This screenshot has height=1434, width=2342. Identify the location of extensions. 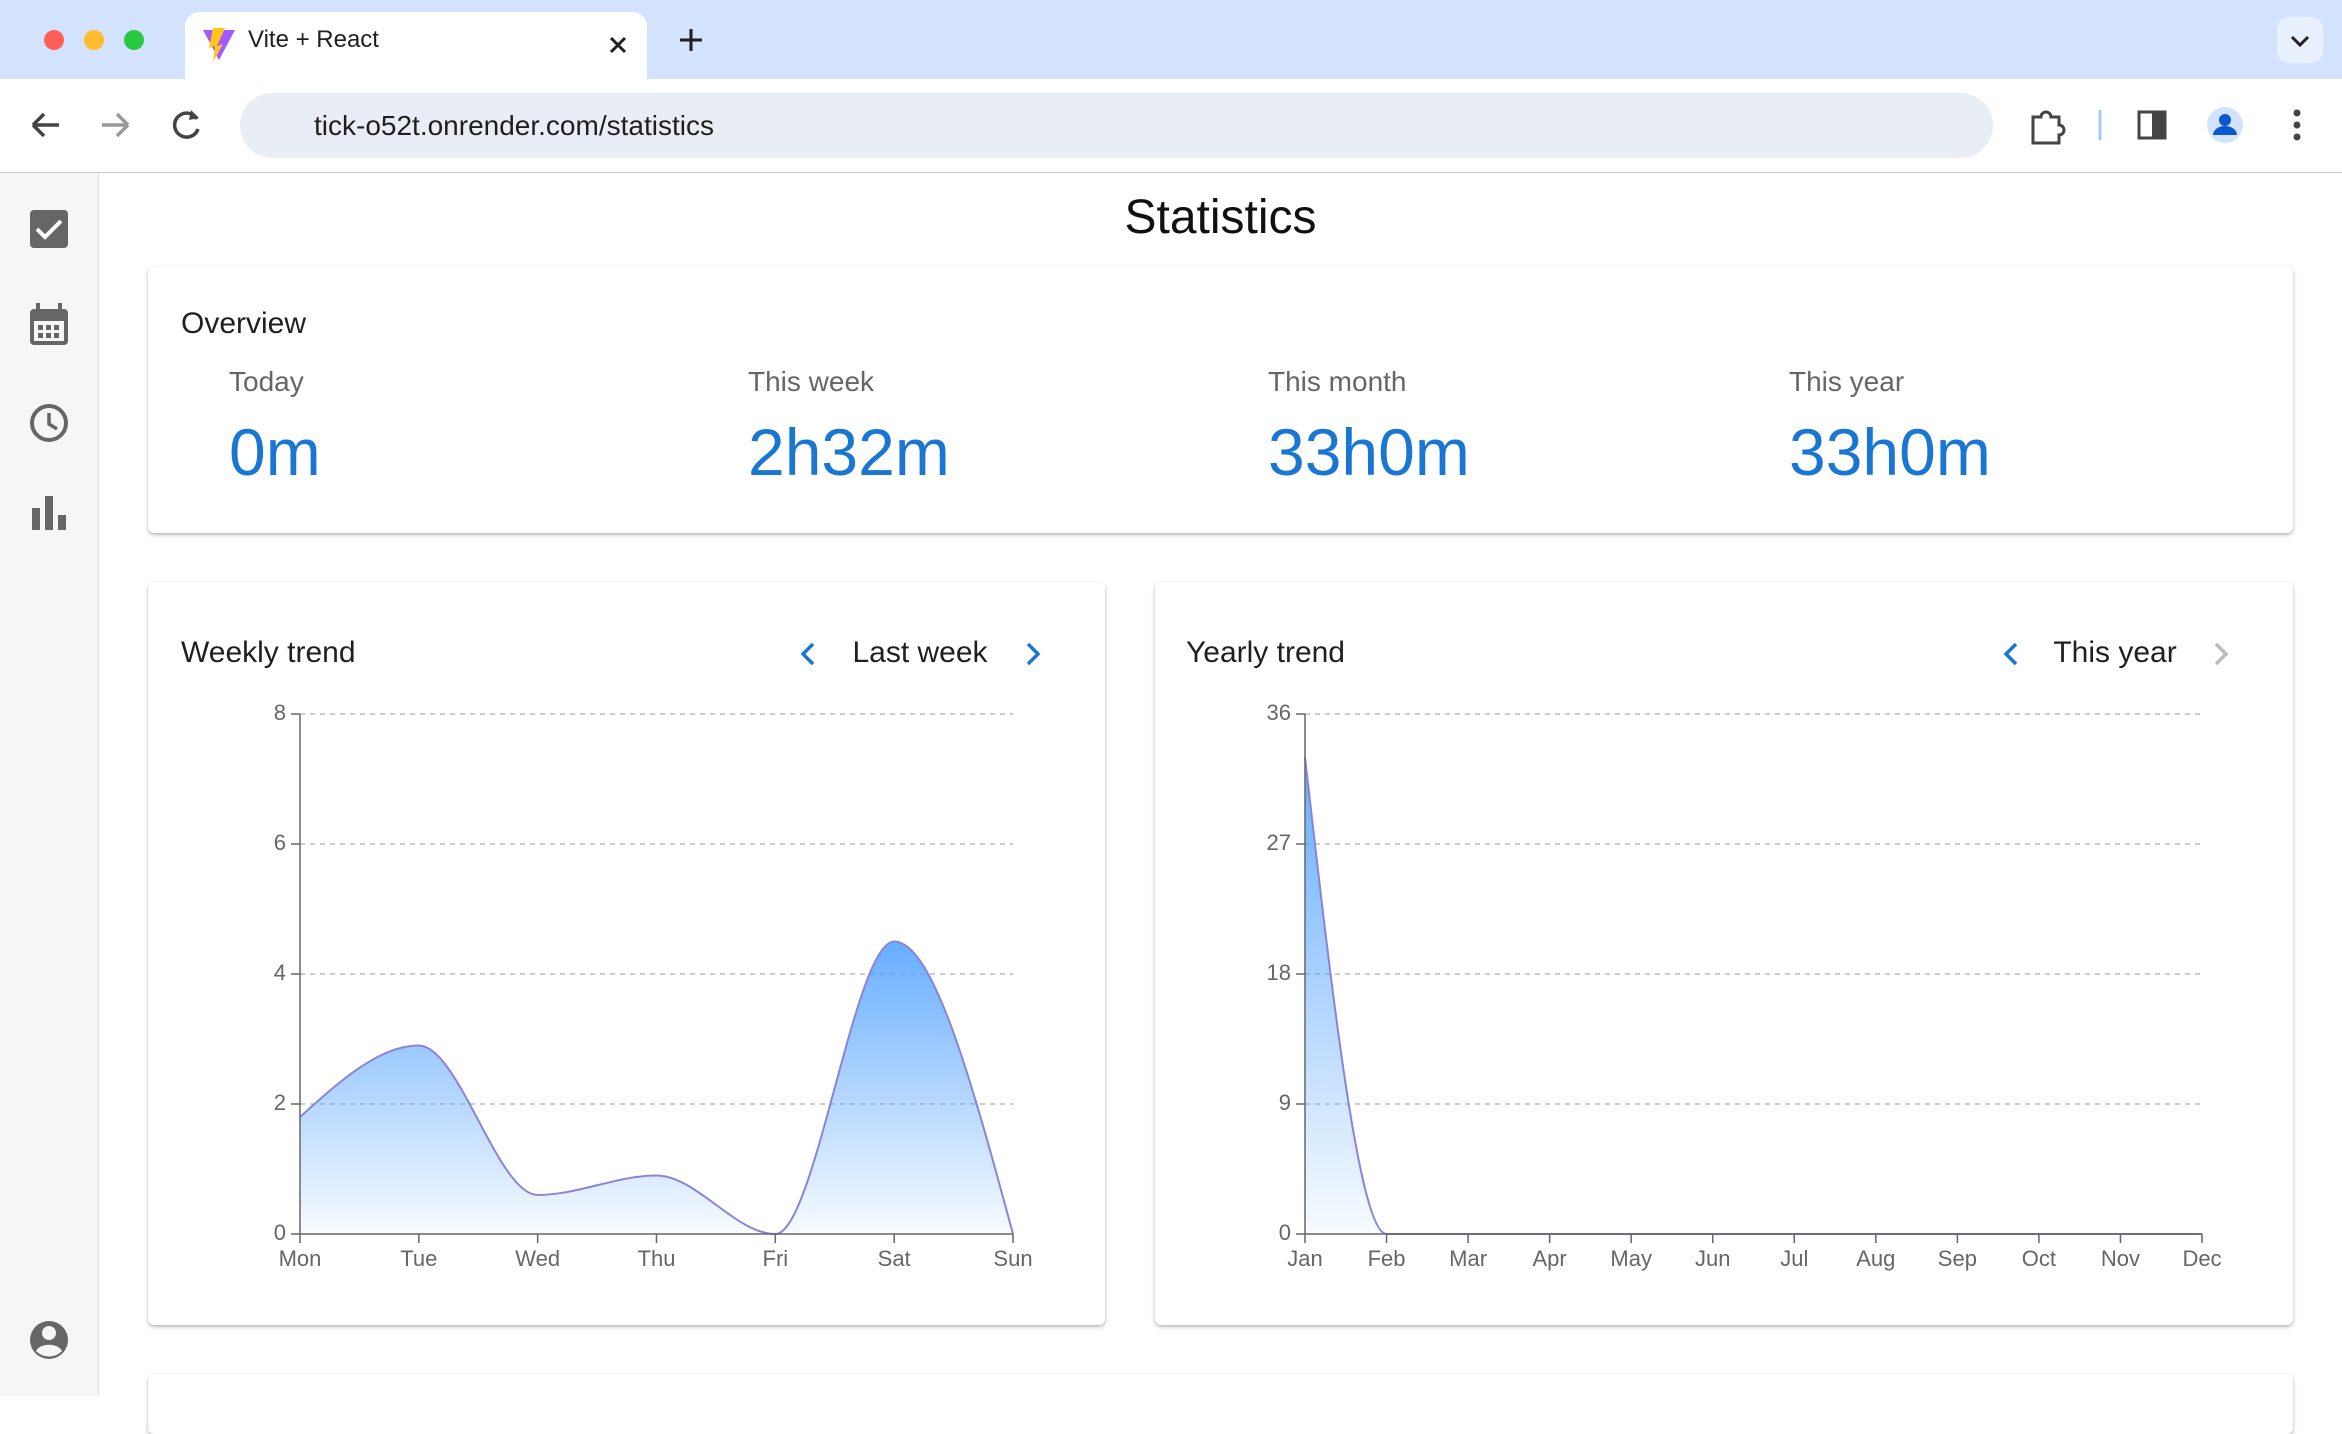
(2048, 127).